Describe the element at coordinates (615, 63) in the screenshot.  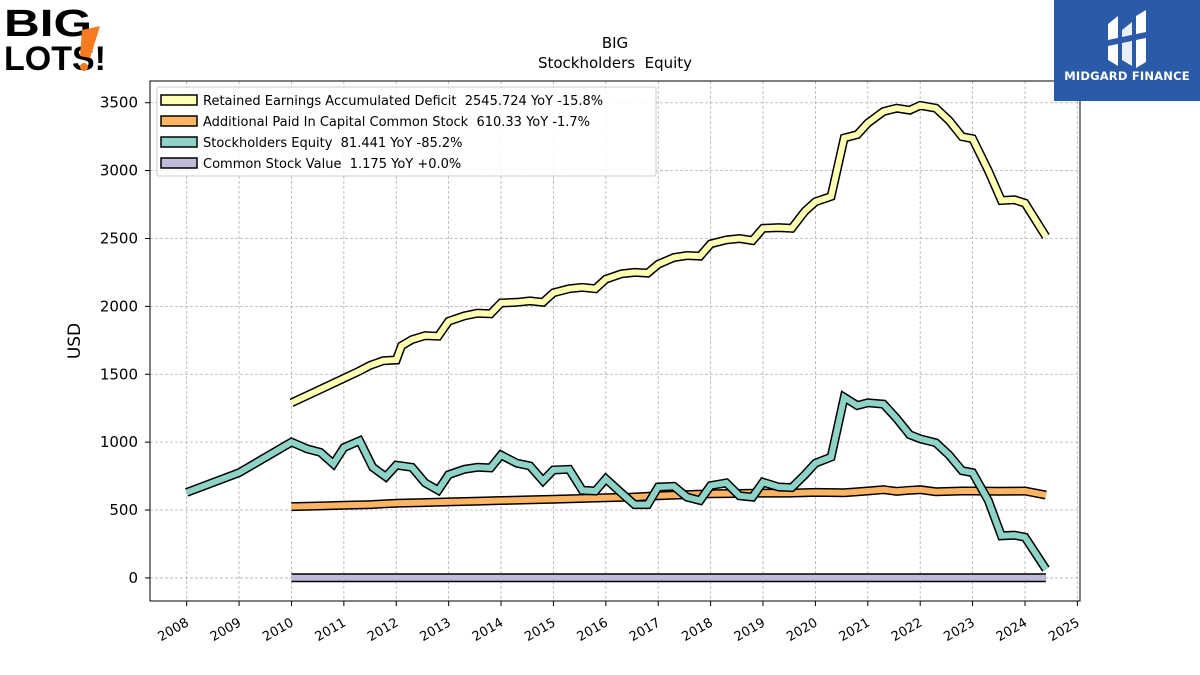
I see `chart-subtitle: Stockholders Equity` at that location.